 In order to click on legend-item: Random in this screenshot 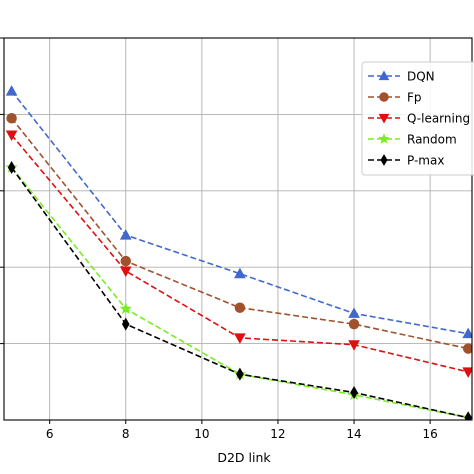, I will do `click(412, 140)`.